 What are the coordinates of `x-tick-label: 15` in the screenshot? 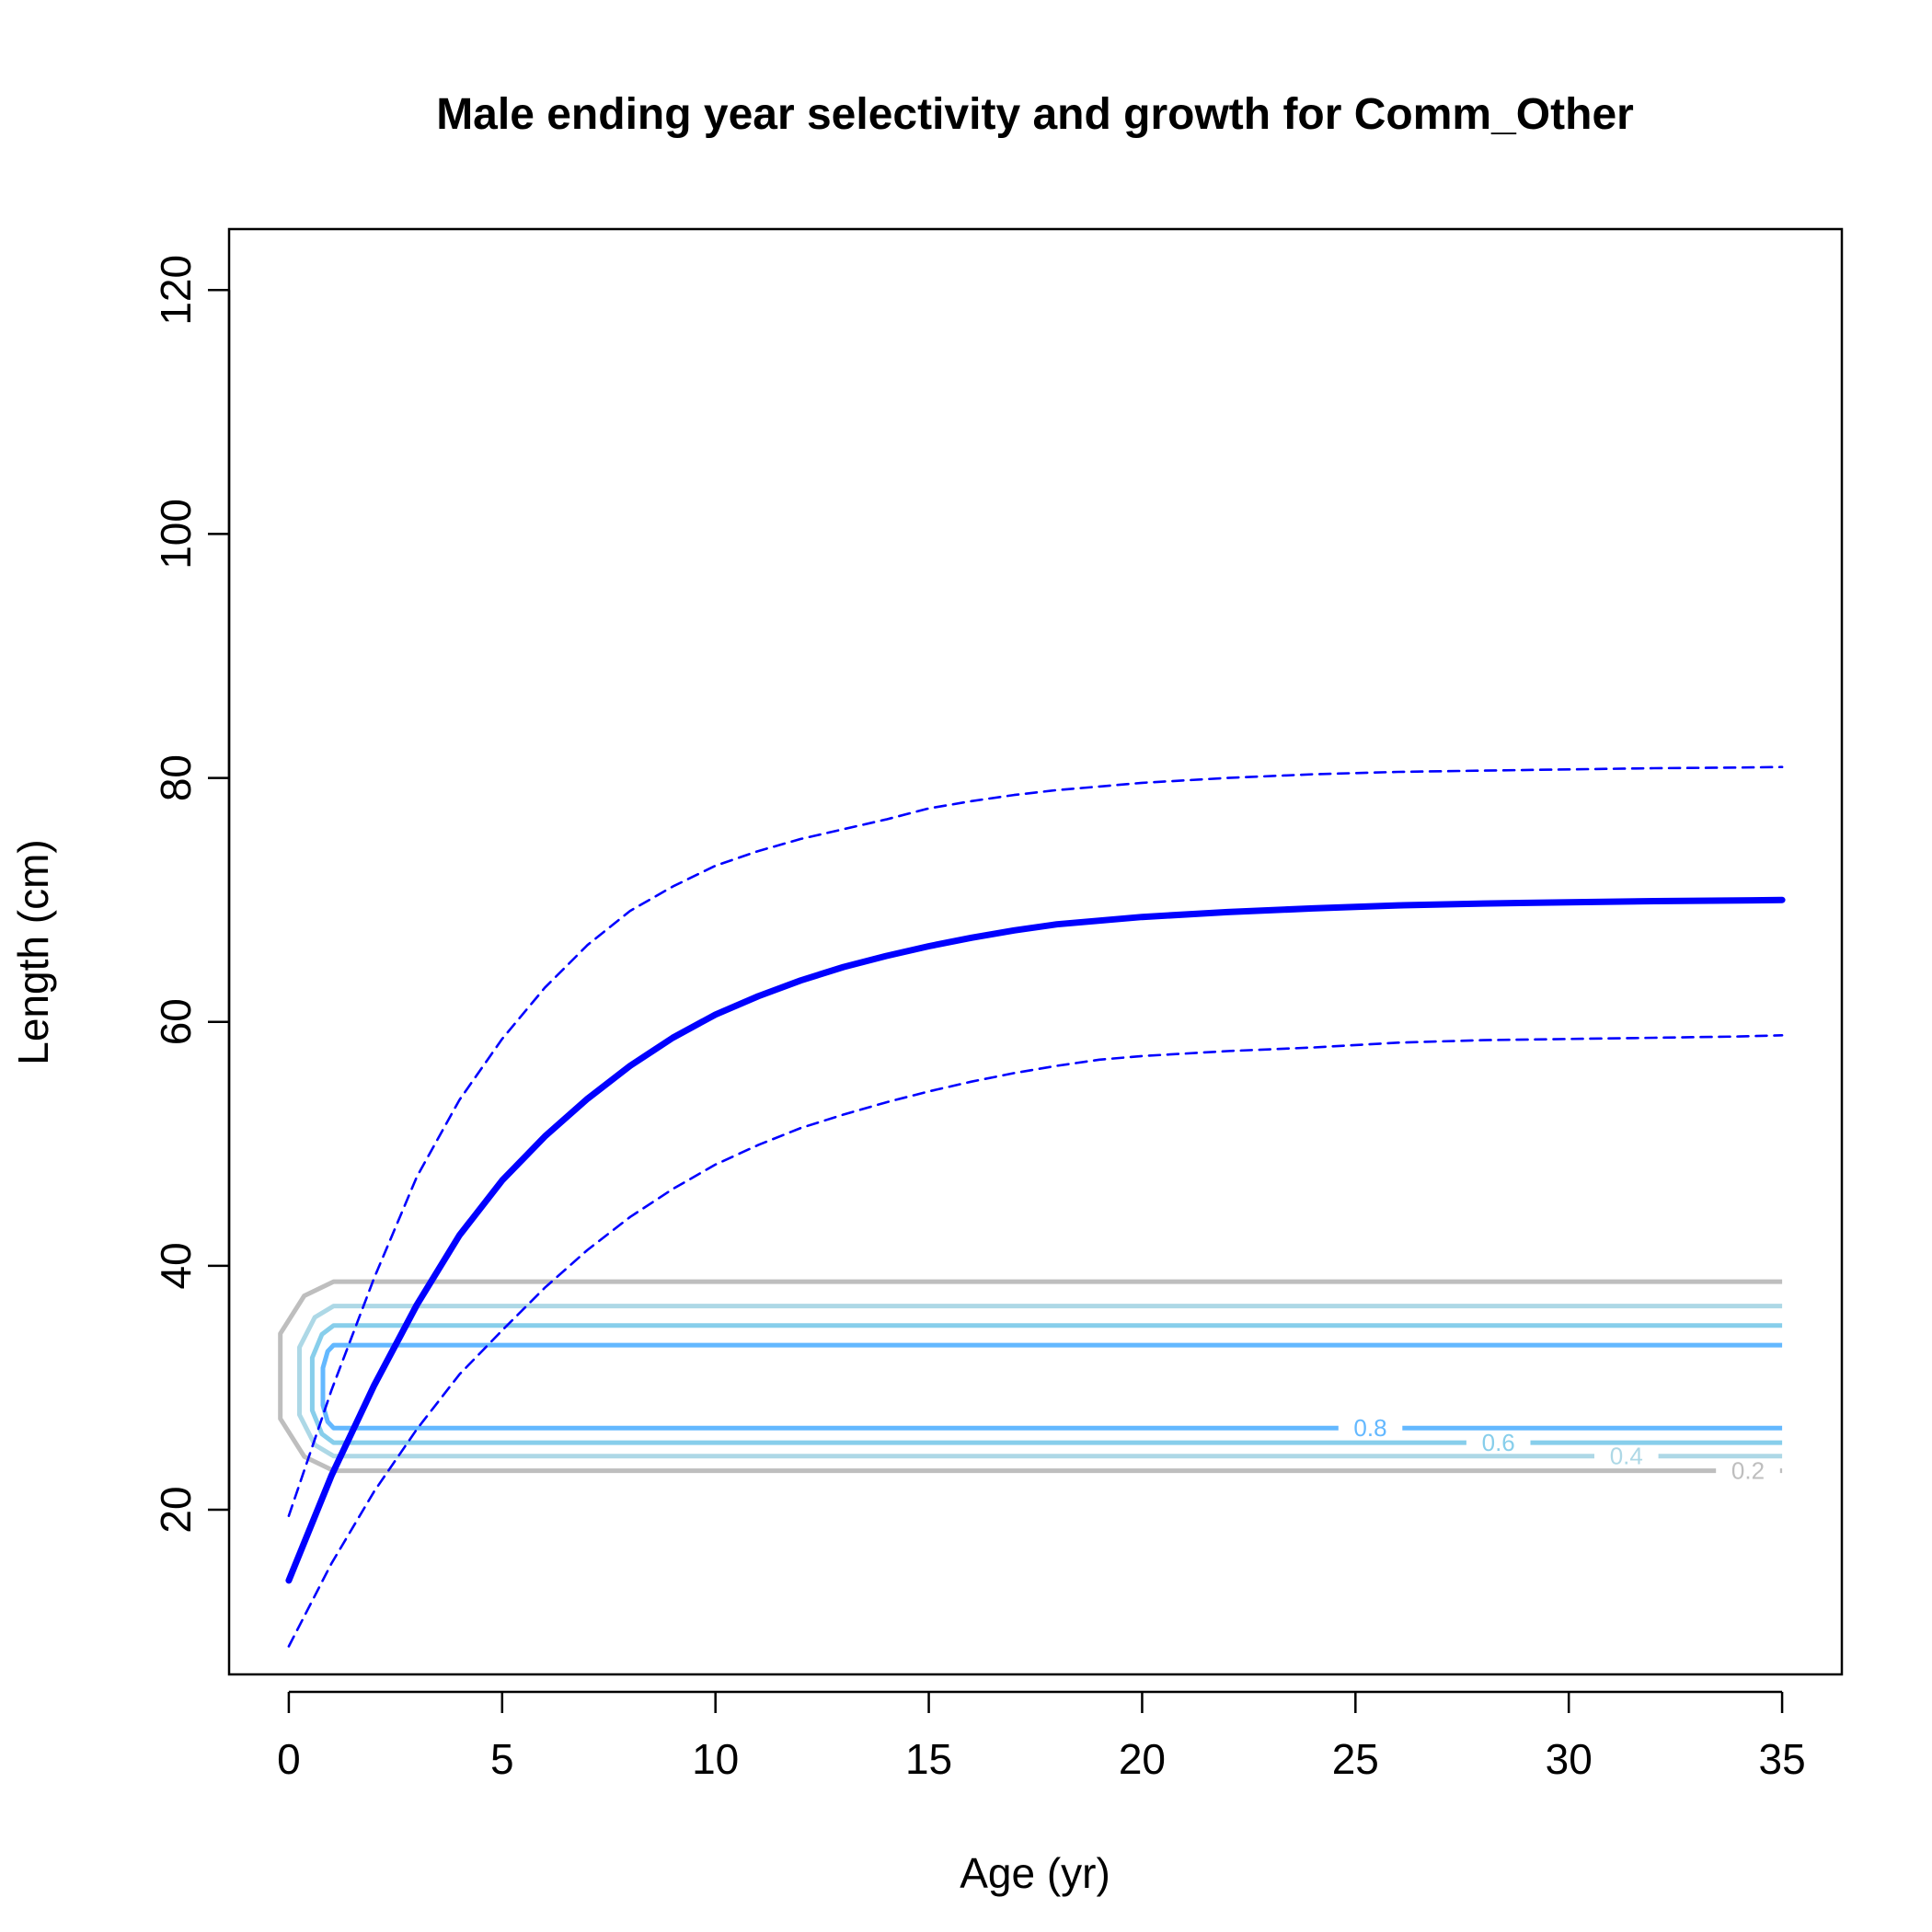 It's located at (928, 1759).